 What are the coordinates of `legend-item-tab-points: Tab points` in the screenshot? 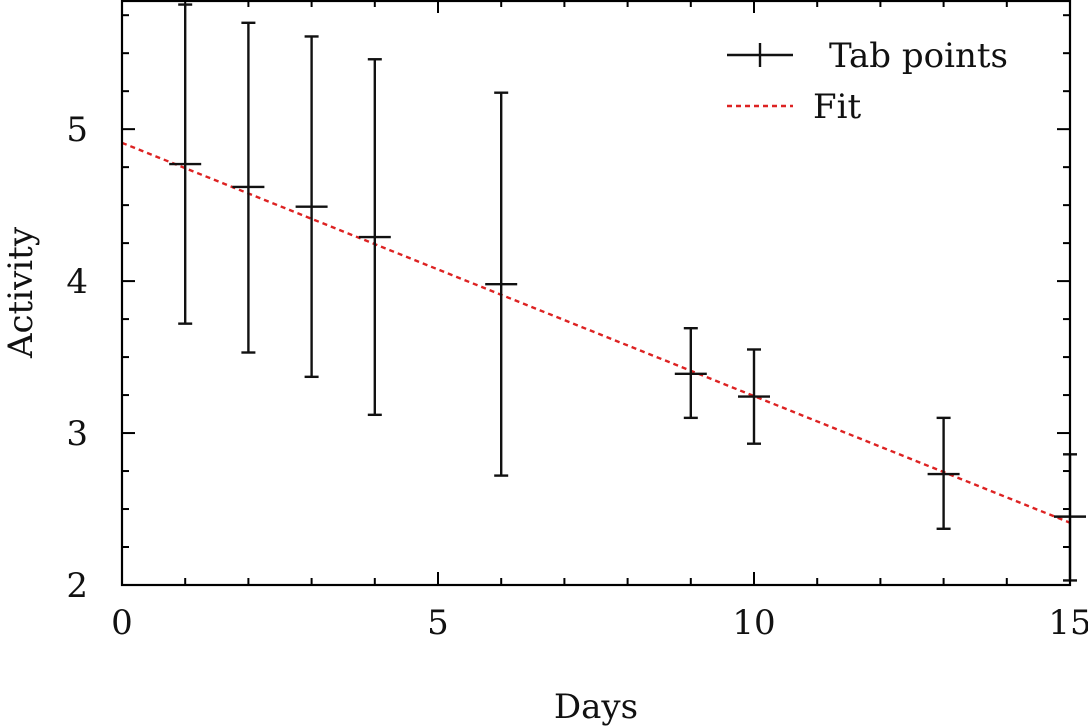 It's located at (867, 56).